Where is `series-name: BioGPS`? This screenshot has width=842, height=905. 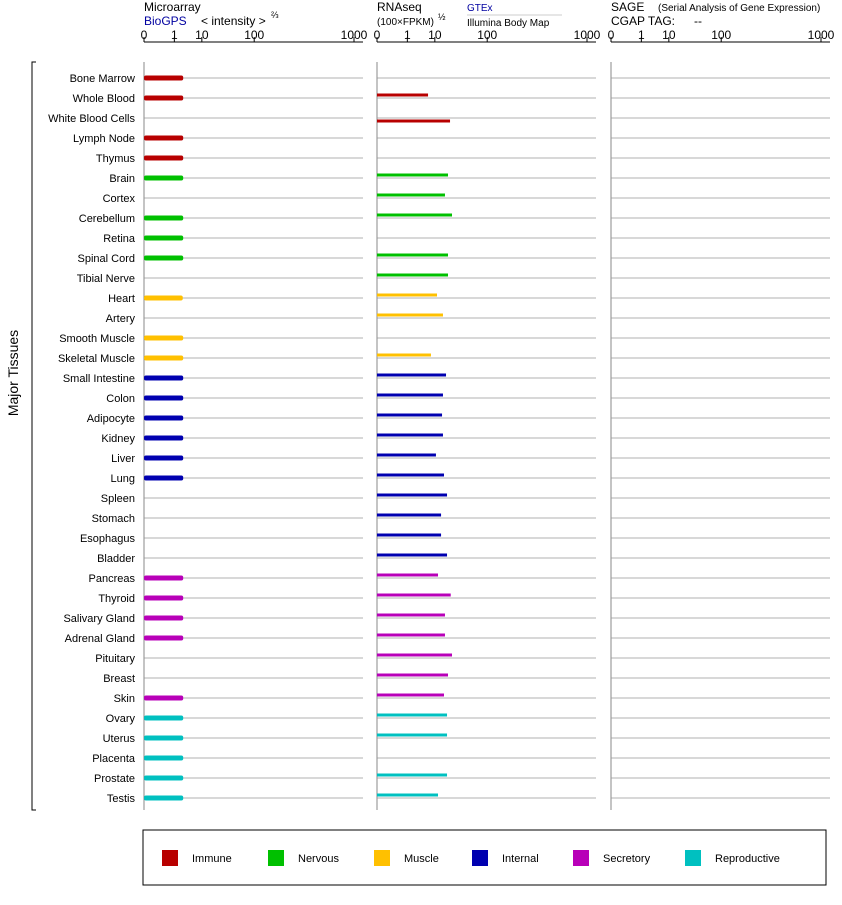 series-name: BioGPS is located at coordinates (165, 21).